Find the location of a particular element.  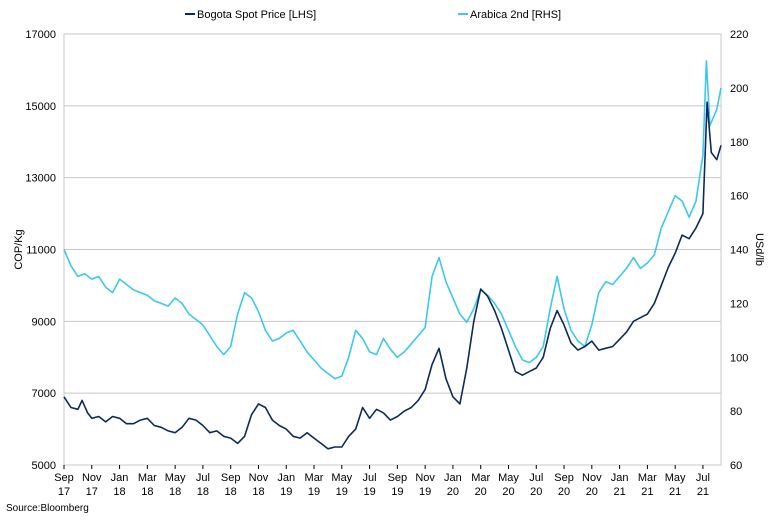

y-right-tick-label: 120 is located at coordinates (739, 304).